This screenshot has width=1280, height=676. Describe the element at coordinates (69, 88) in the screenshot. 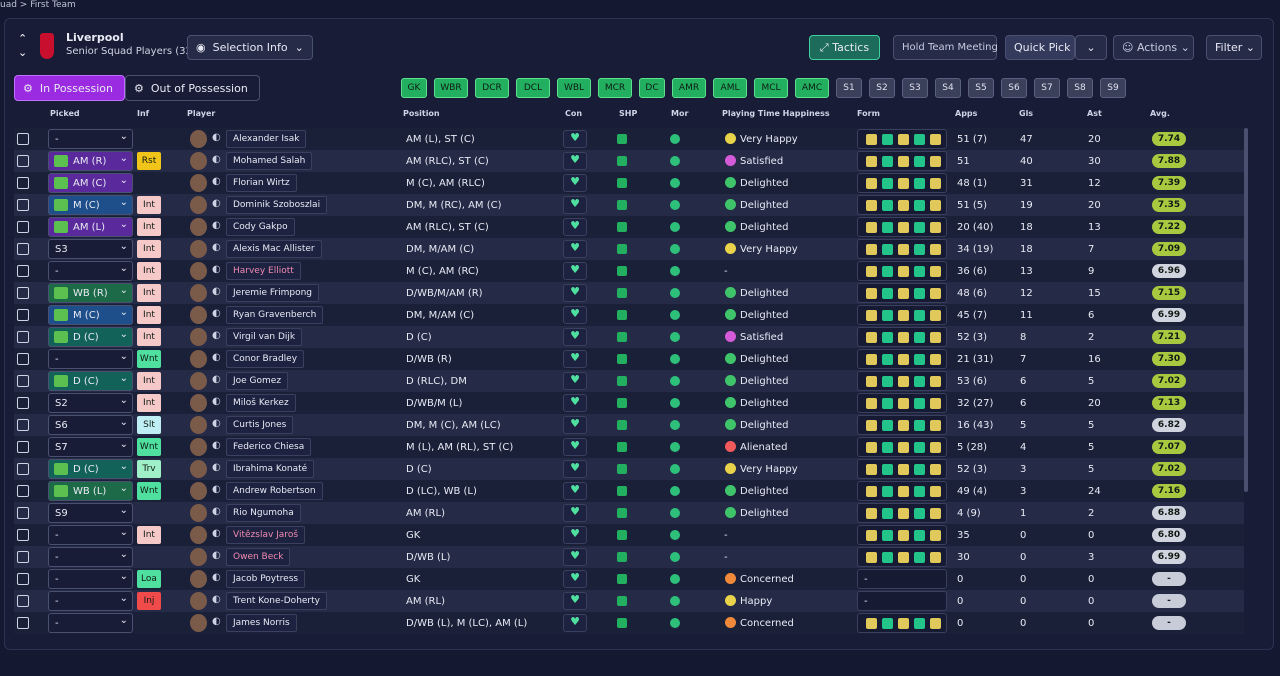

I see `in-possession-tab: ⚙ In Possession` at that location.